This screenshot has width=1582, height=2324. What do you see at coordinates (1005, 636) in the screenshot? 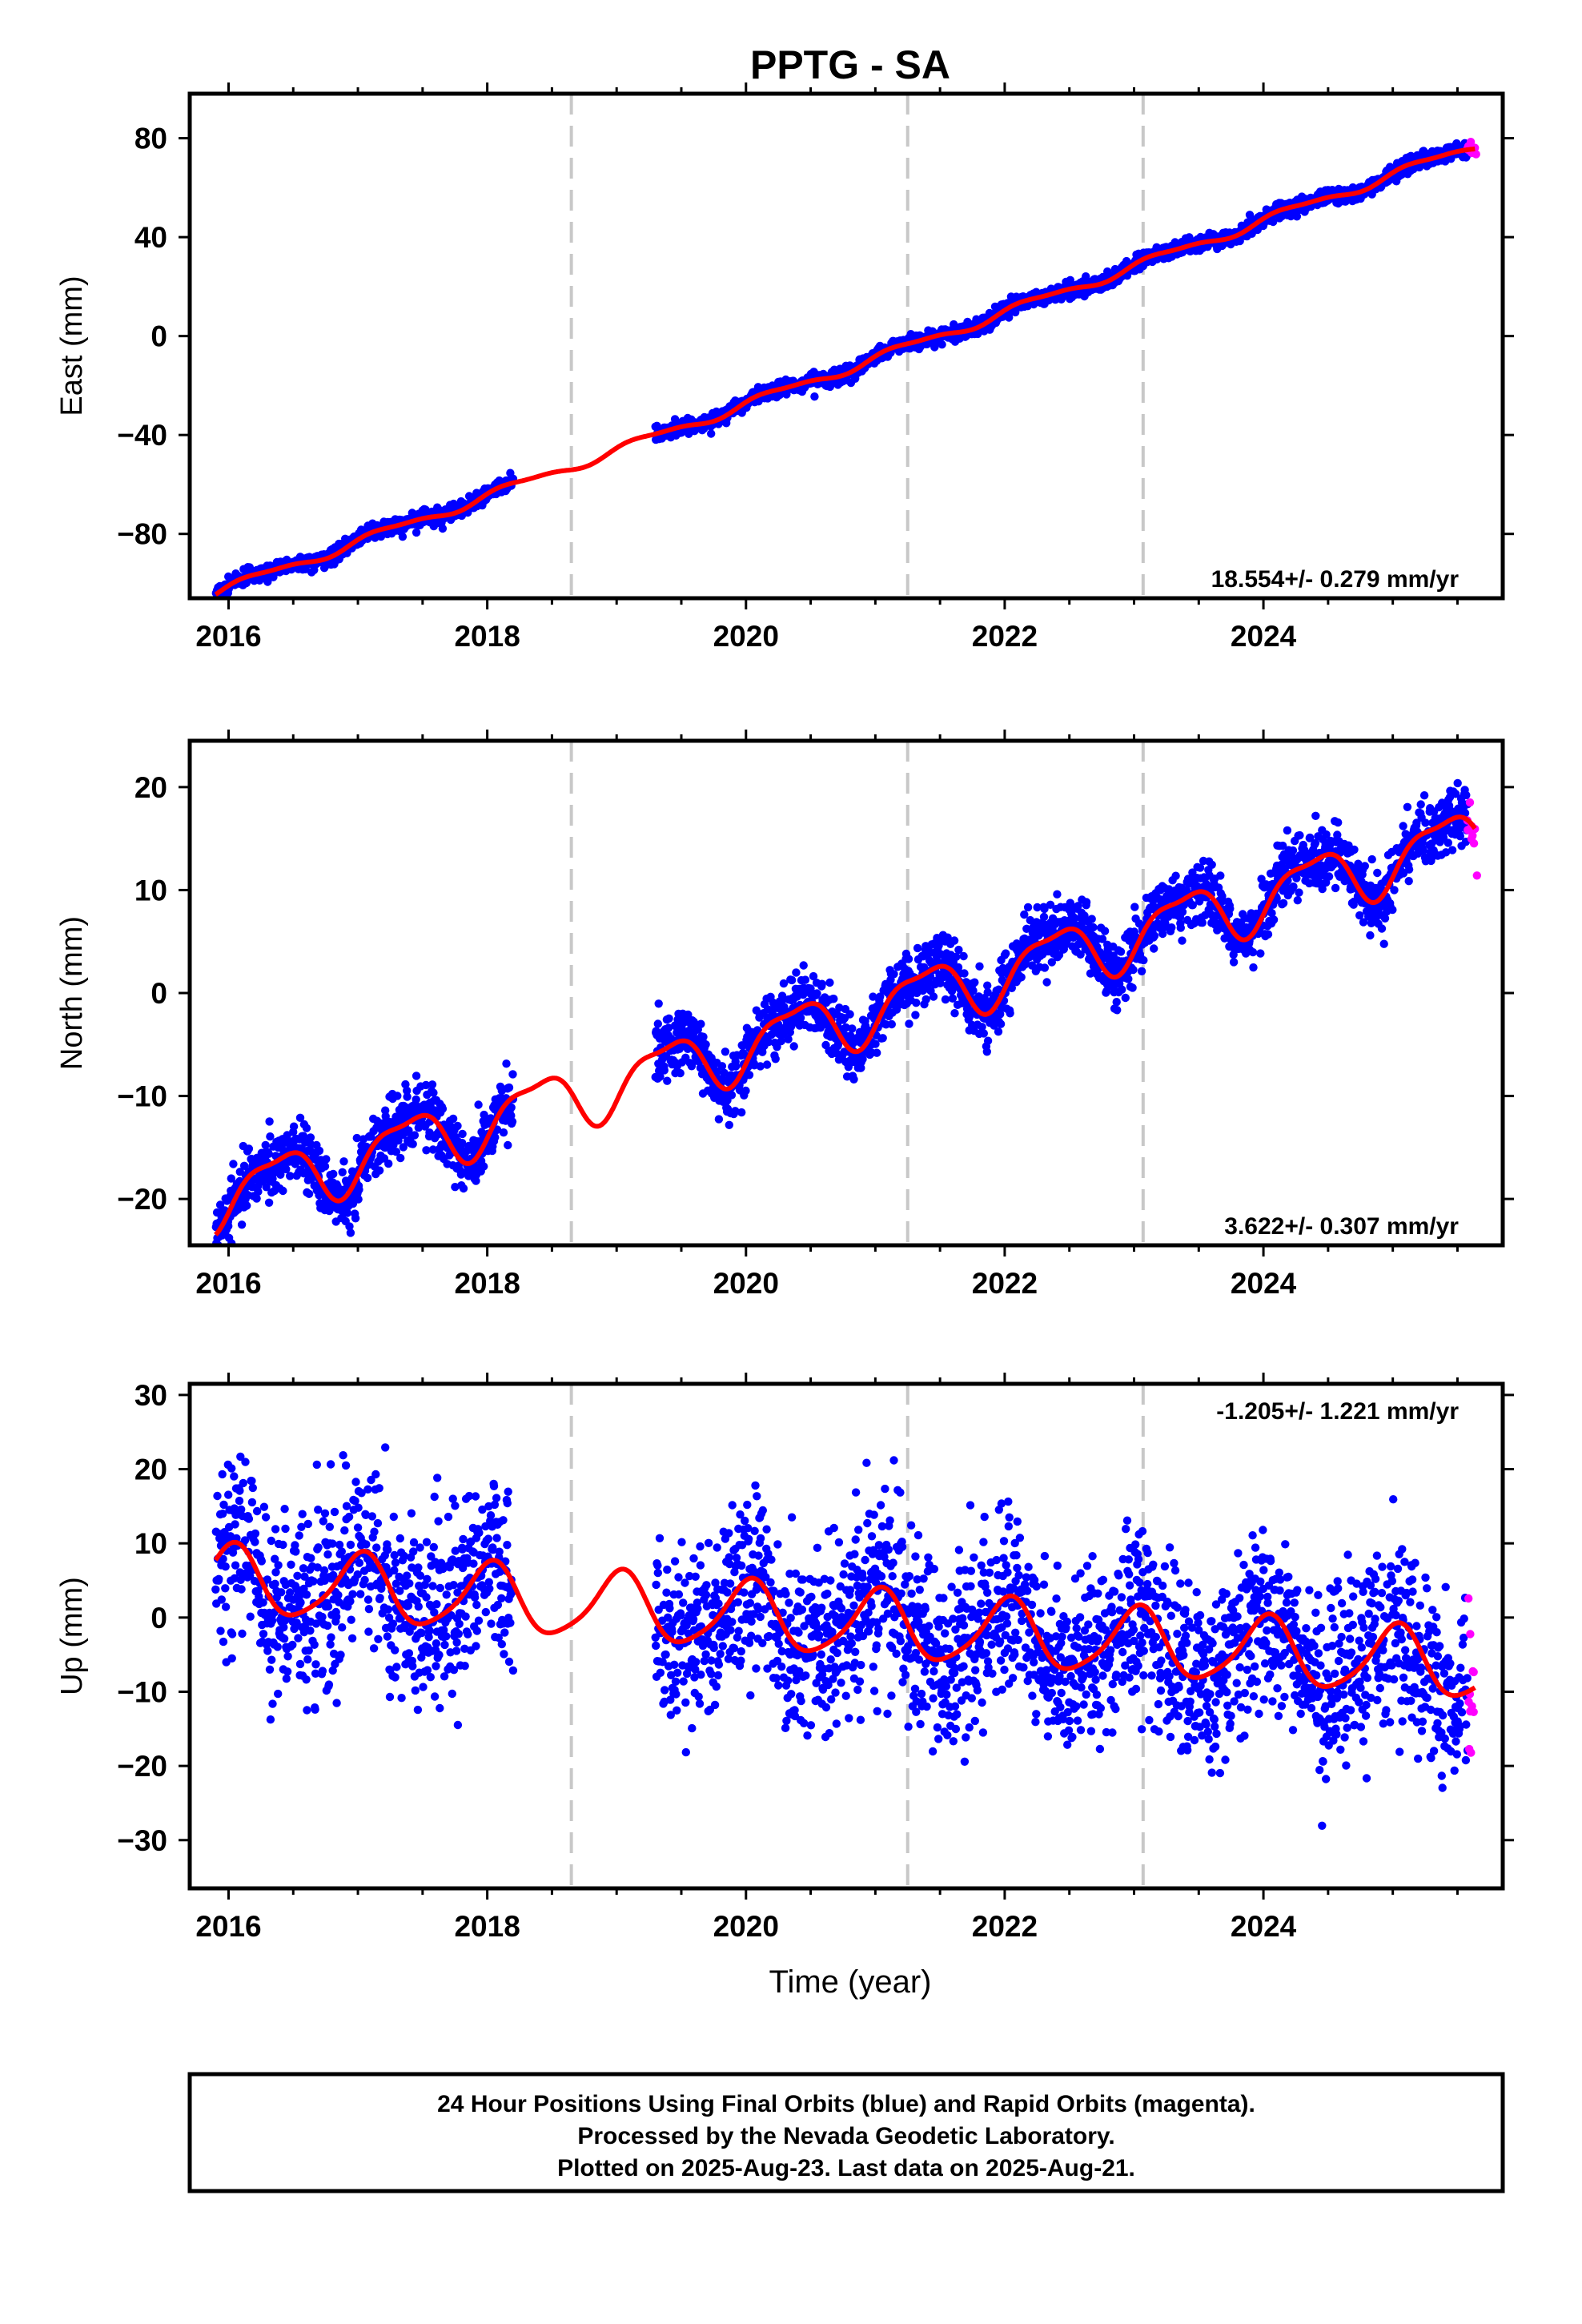
I see `x-tick-label: 2022` at bounding box center [1005, 636].